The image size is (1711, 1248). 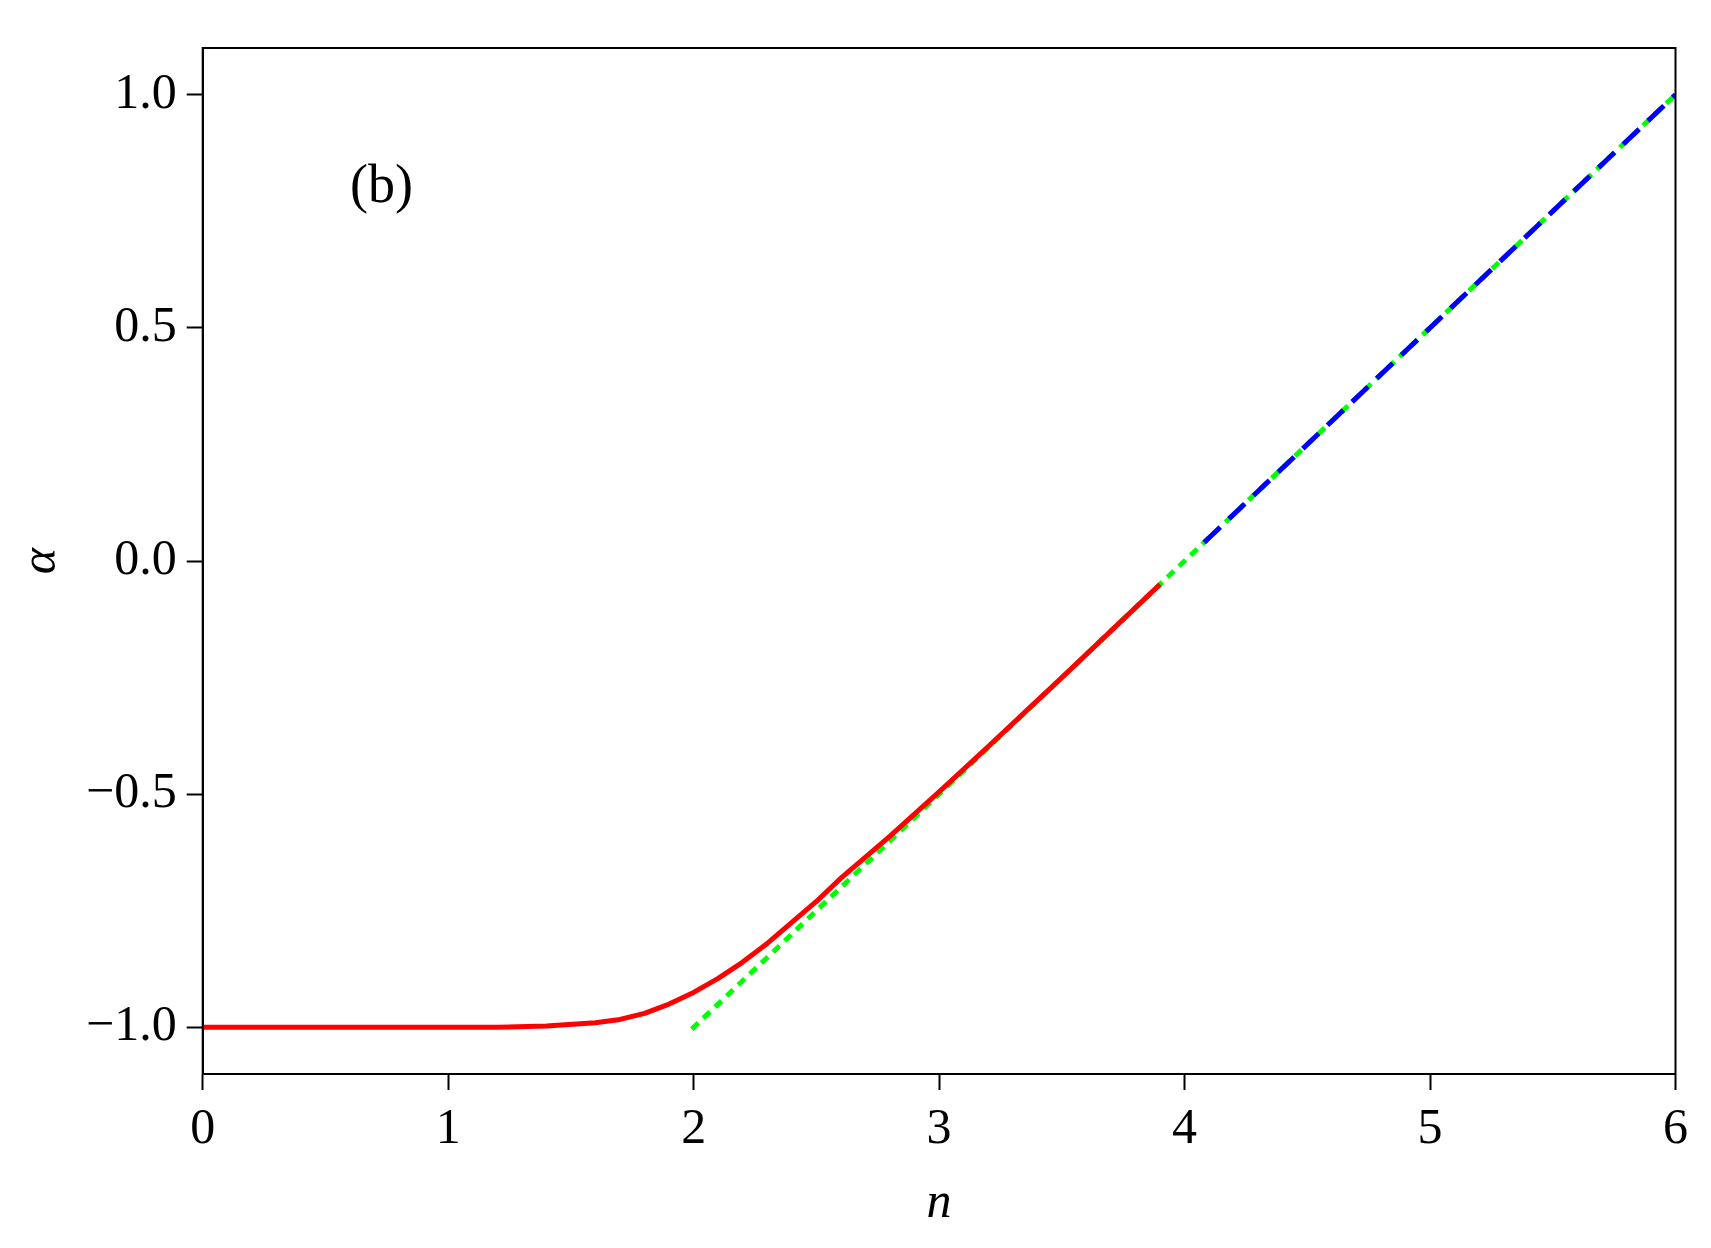 I want to click on annotation: (b), so click(x=381, y=184).